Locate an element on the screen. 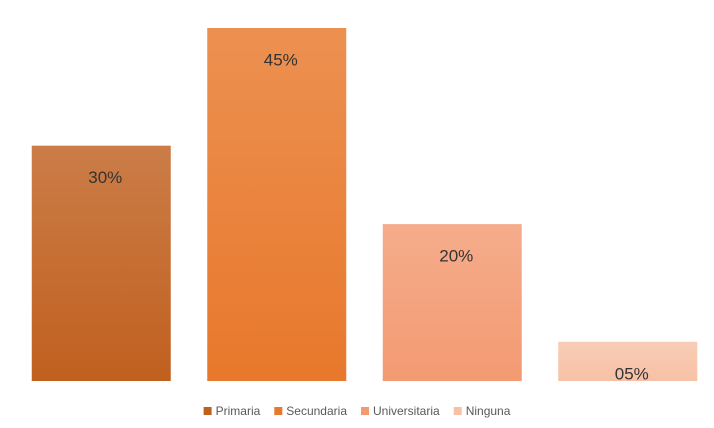 The height and width of the screenshot is (428, 714). data-label: 20% is located at coordinates (456, 256).